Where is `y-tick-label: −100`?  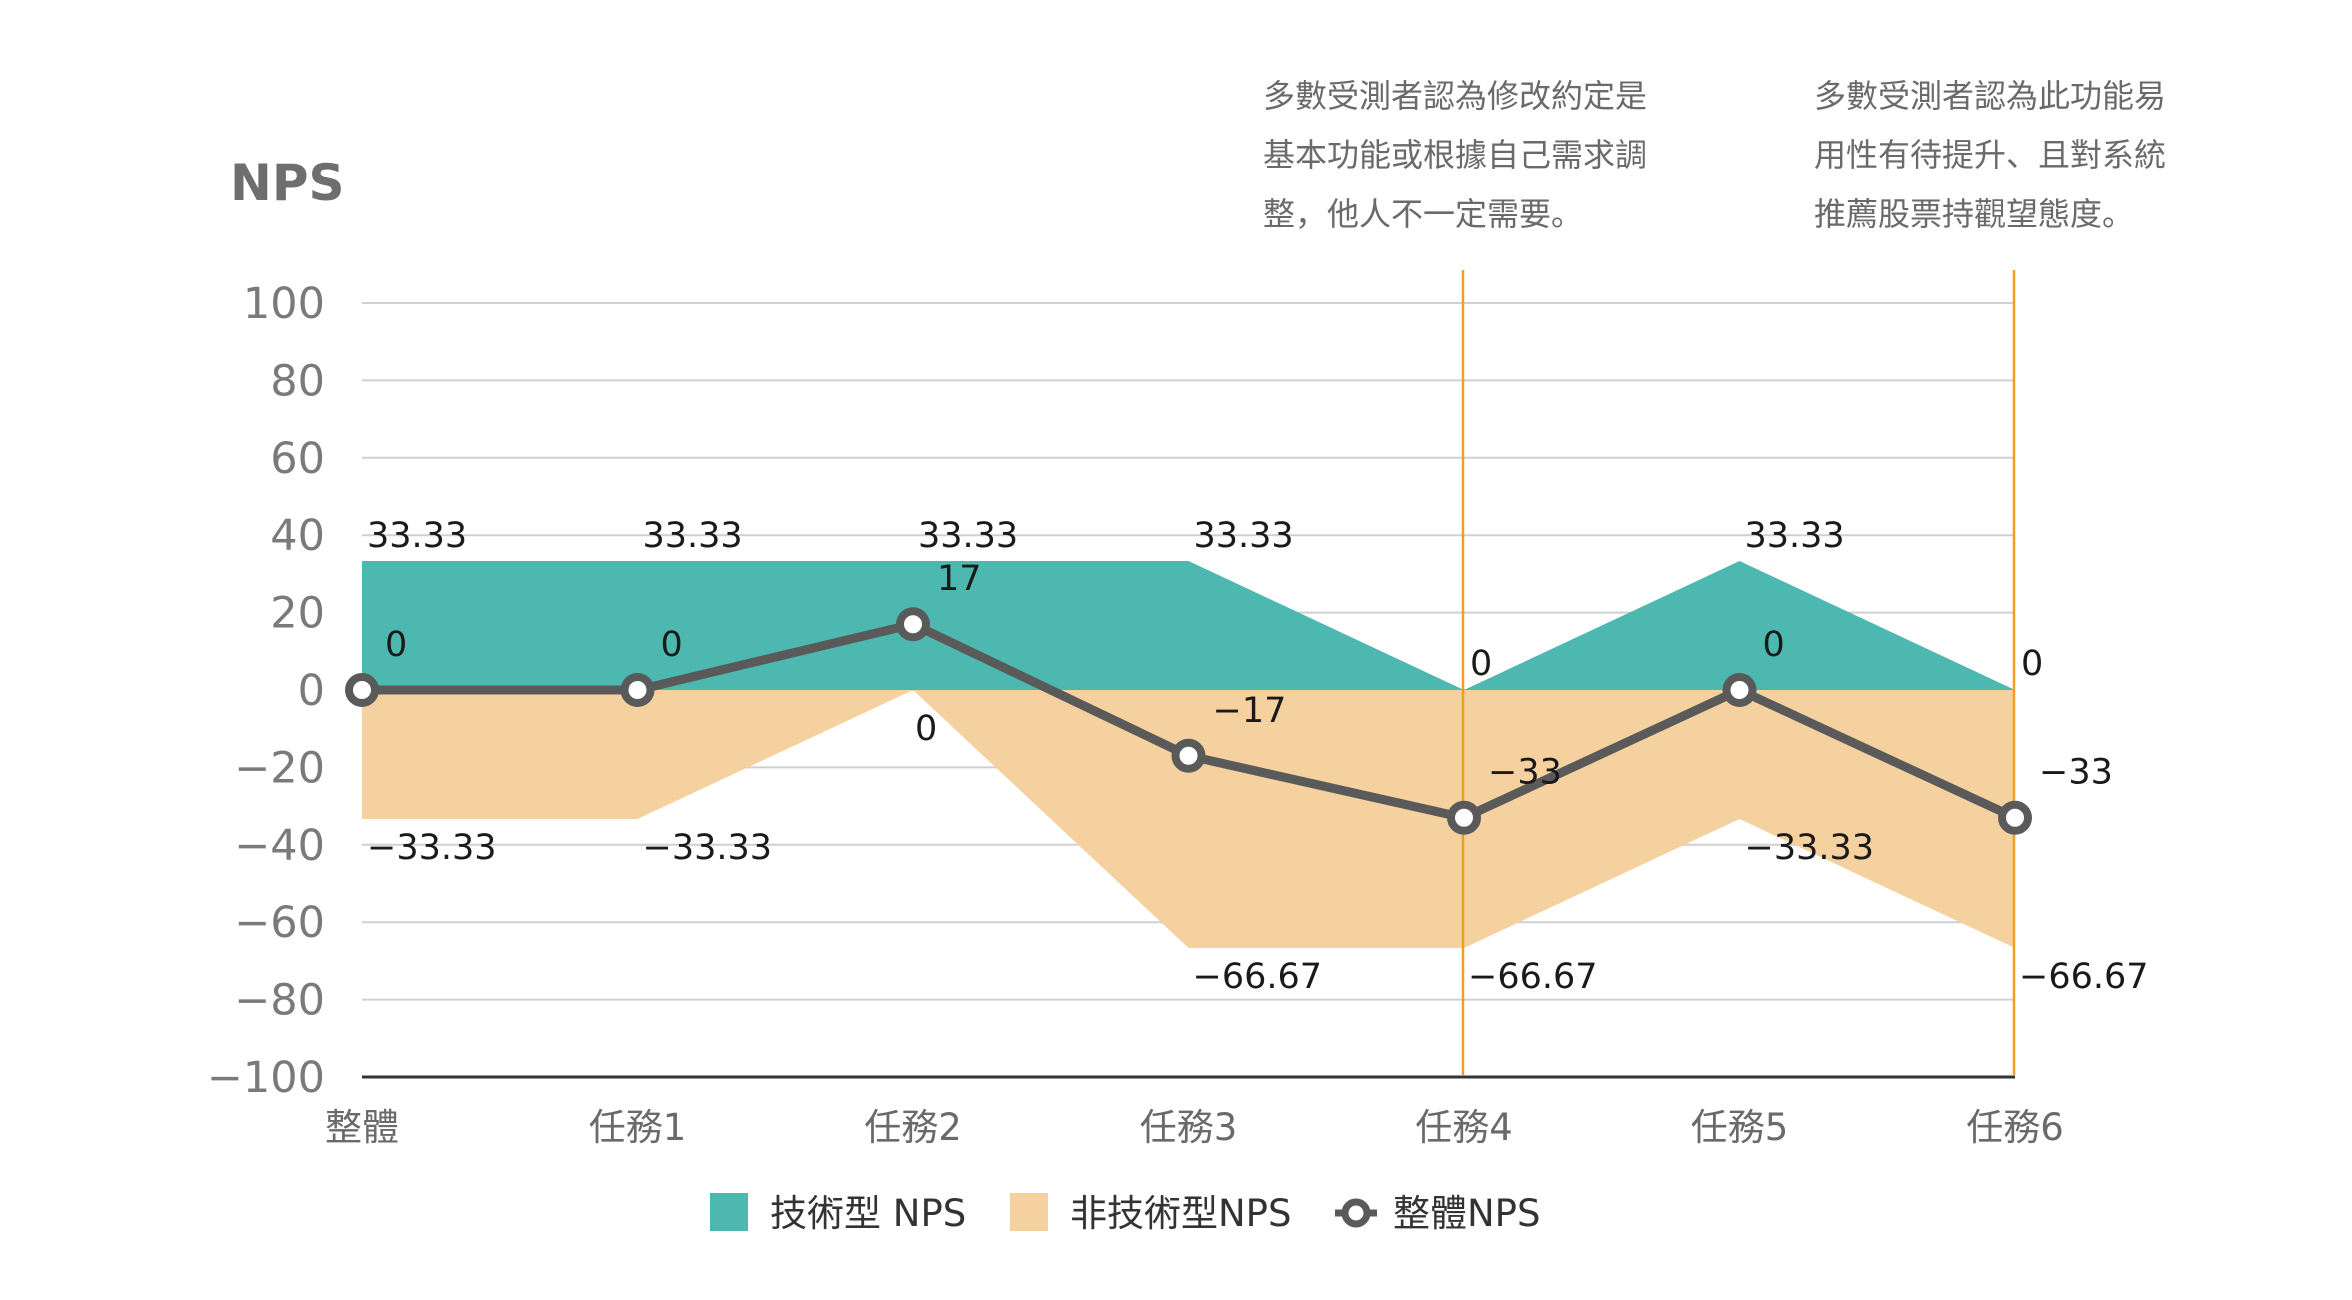
y-tick-label: −100 is located at coordinates (266, 1078).